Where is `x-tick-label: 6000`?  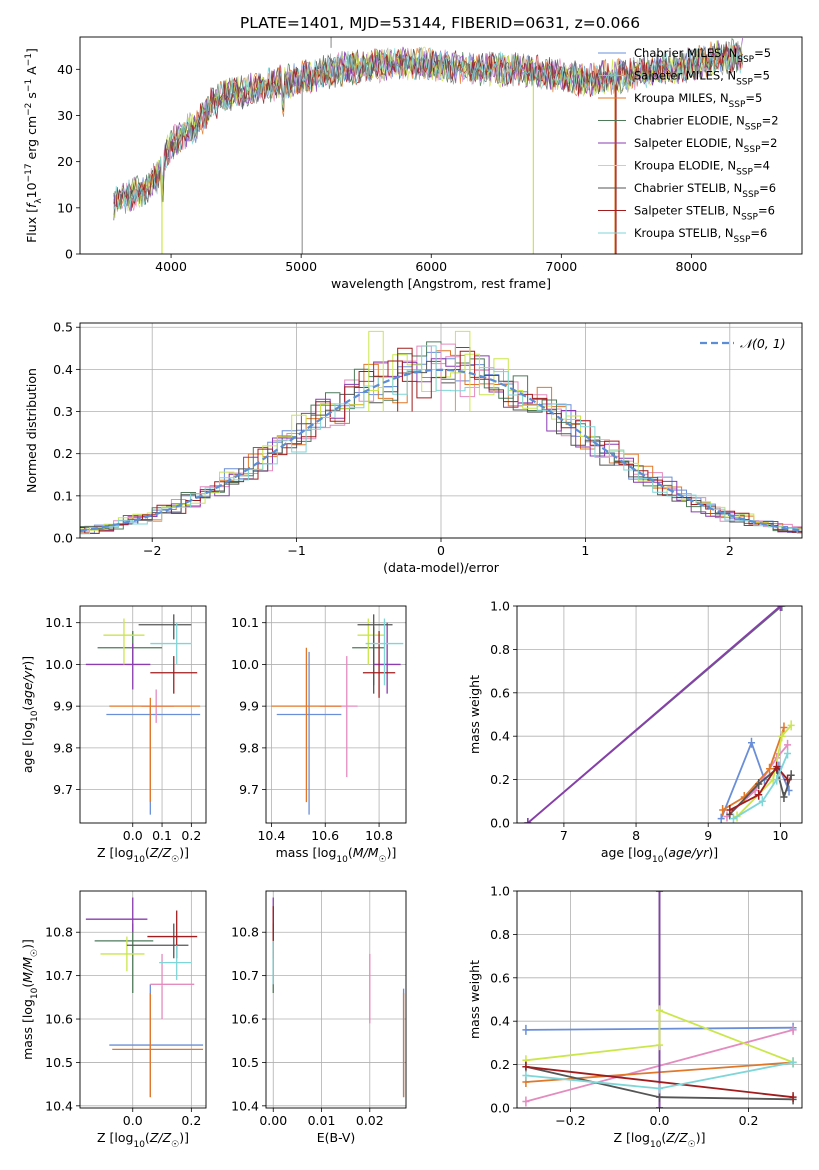
x-tick-label: 6000 is located at coordinates (431, 266).